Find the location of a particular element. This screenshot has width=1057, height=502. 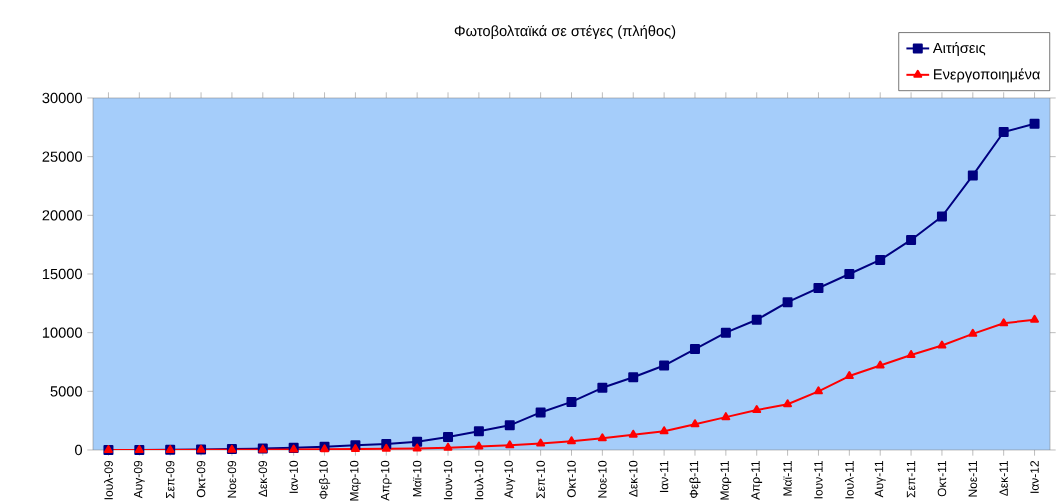

y-tick-label: 0 is located at coordinates (79, 450).